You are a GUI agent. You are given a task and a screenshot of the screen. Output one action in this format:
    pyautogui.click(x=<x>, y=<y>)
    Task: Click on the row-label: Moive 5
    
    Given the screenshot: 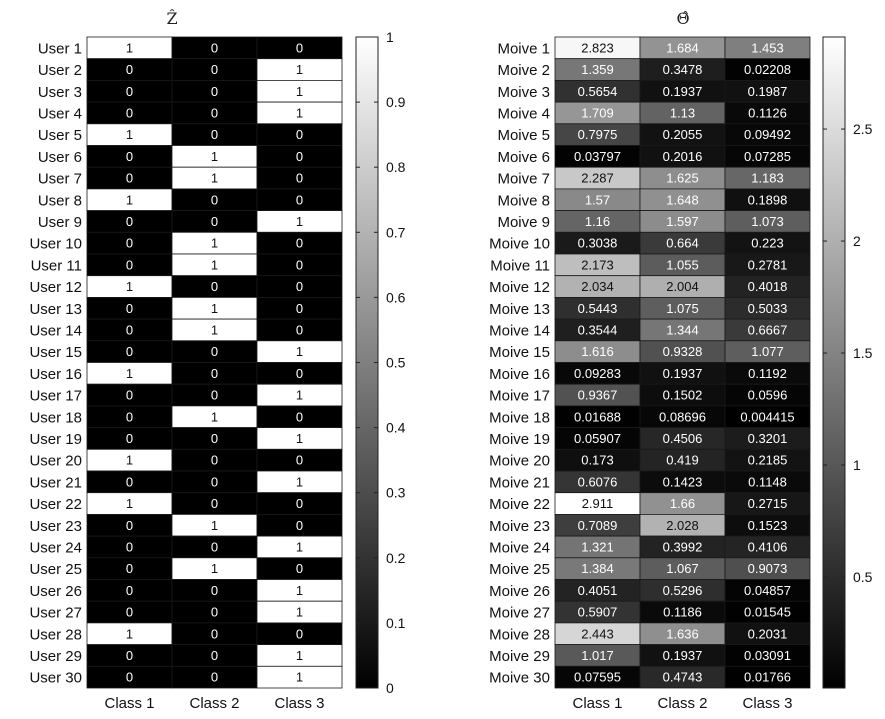 What is the action you would take?
    pyautogui.click(x=523, y=135)
    